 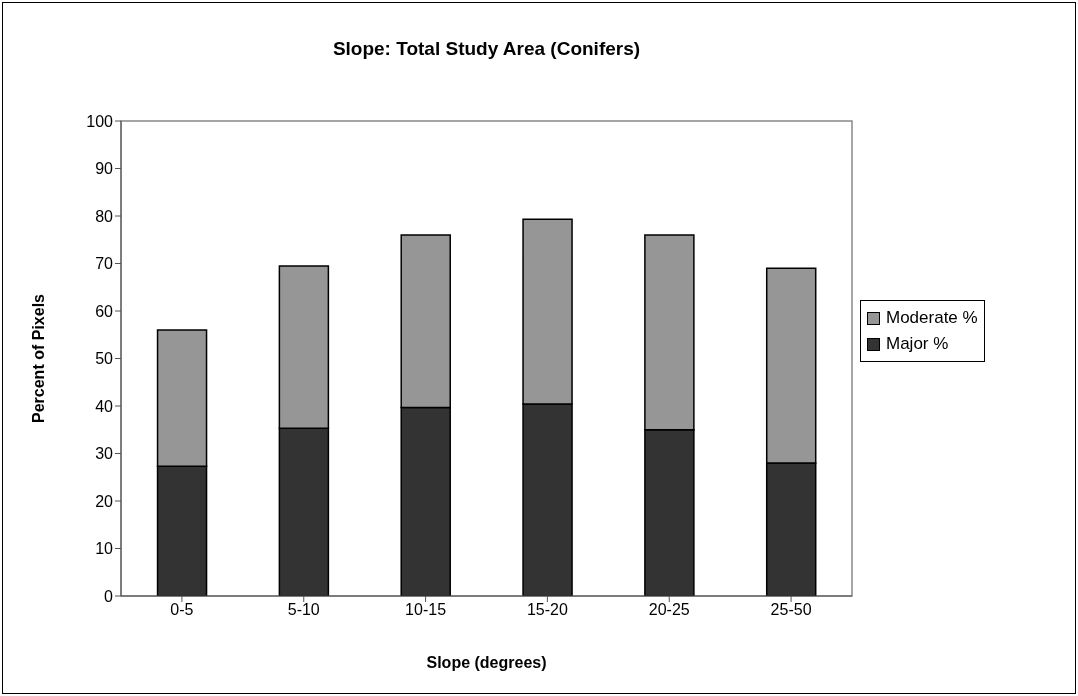 I want to click on x-tick-label: 20-25, so click(x=669, y=610).